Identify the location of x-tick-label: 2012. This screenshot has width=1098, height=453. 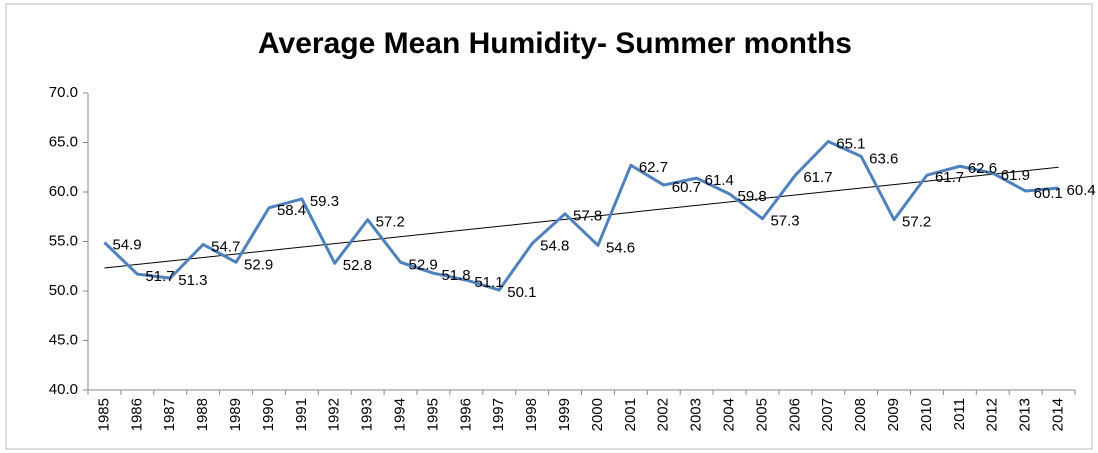
(992, 414).